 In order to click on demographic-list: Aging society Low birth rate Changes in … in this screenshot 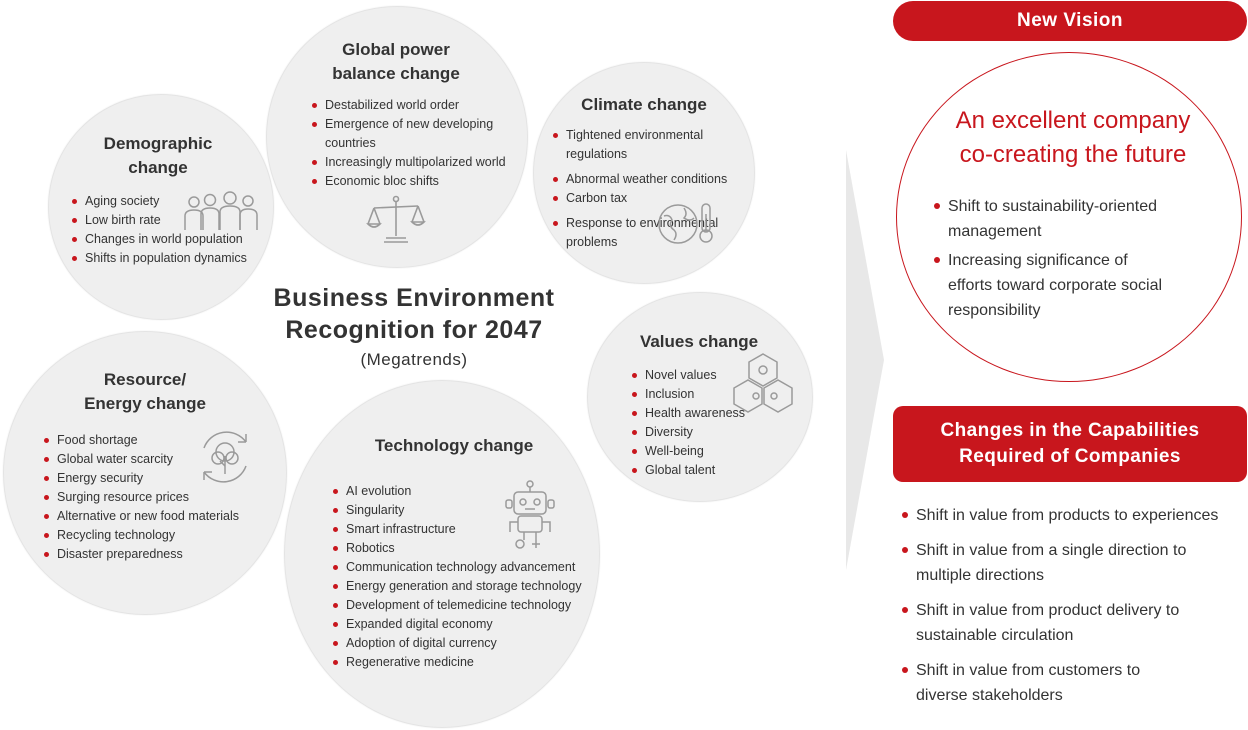, I will do `click(172, 230)`.